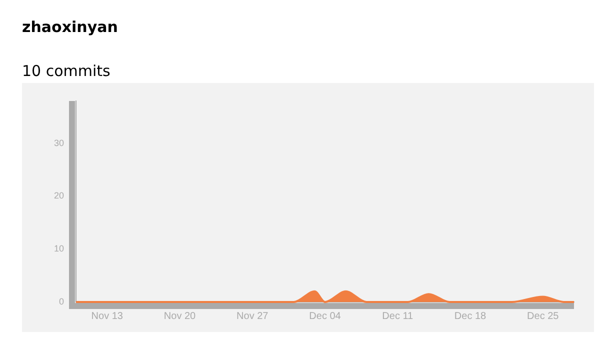 The height and width of the screenshot is (351, 614). I want to click on x-tick-label: Dec 04, so click(325, 316).